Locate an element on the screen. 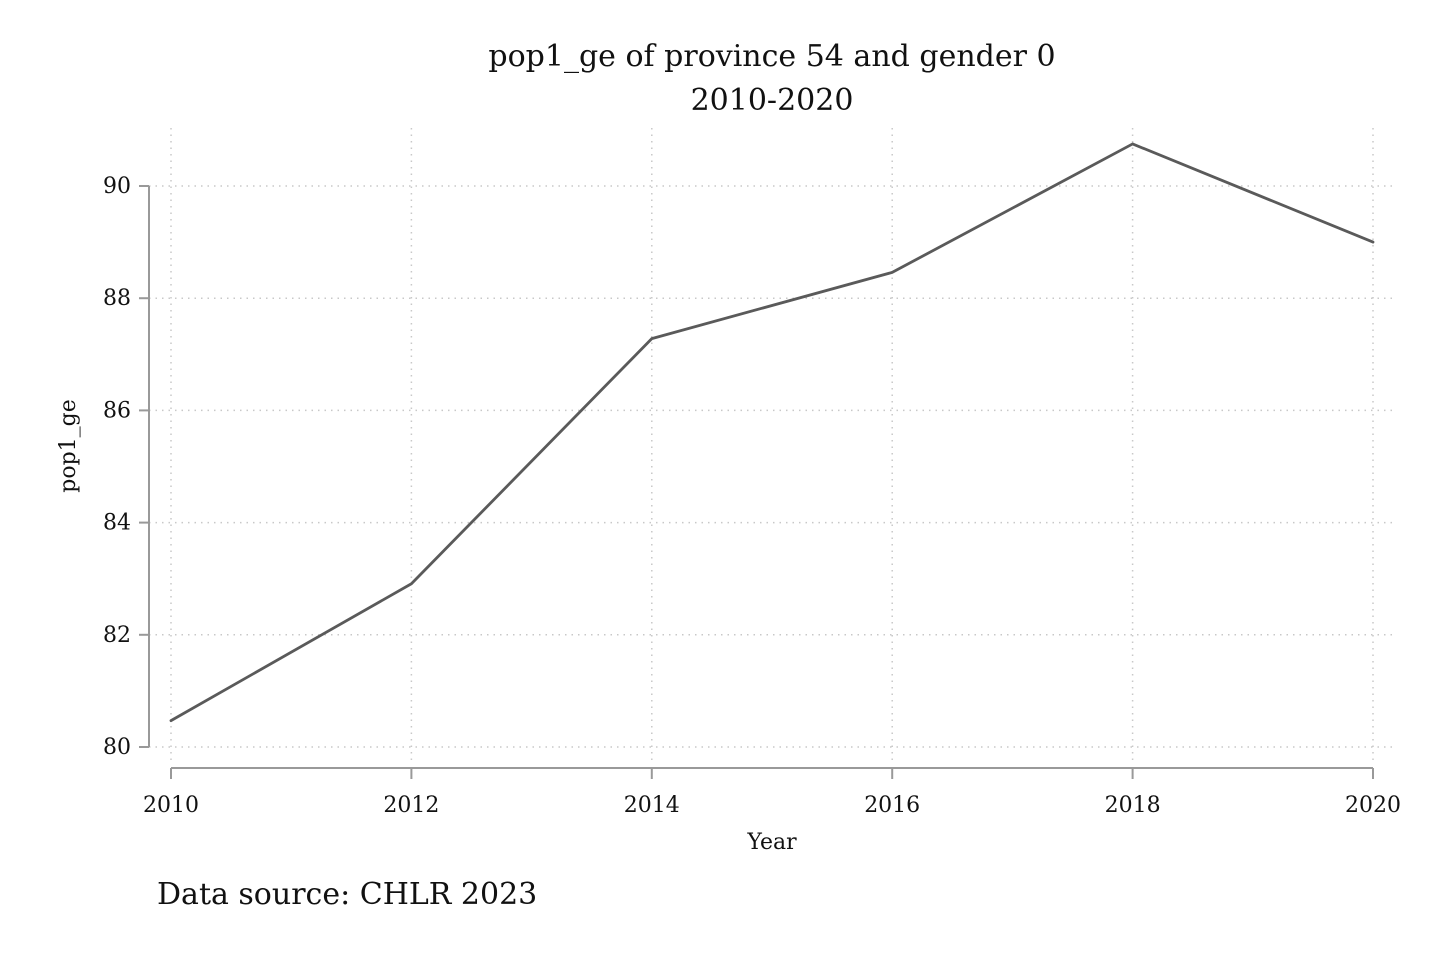  x-tick-label: 2010 is located at coordinates (171, 805).